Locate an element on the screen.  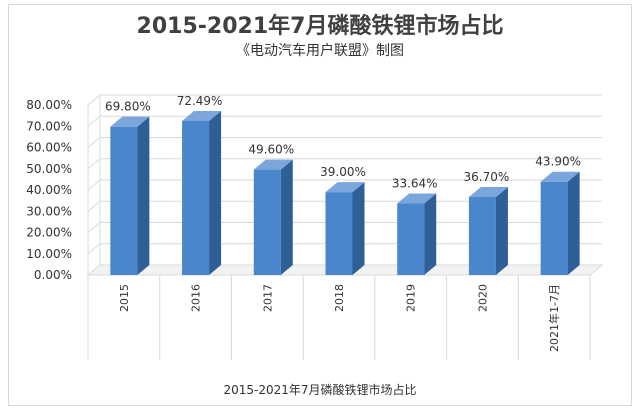
x-axis-title: 2015-2021年7月磷酸铁锂市场占比 is located at coordinates (320, 390).